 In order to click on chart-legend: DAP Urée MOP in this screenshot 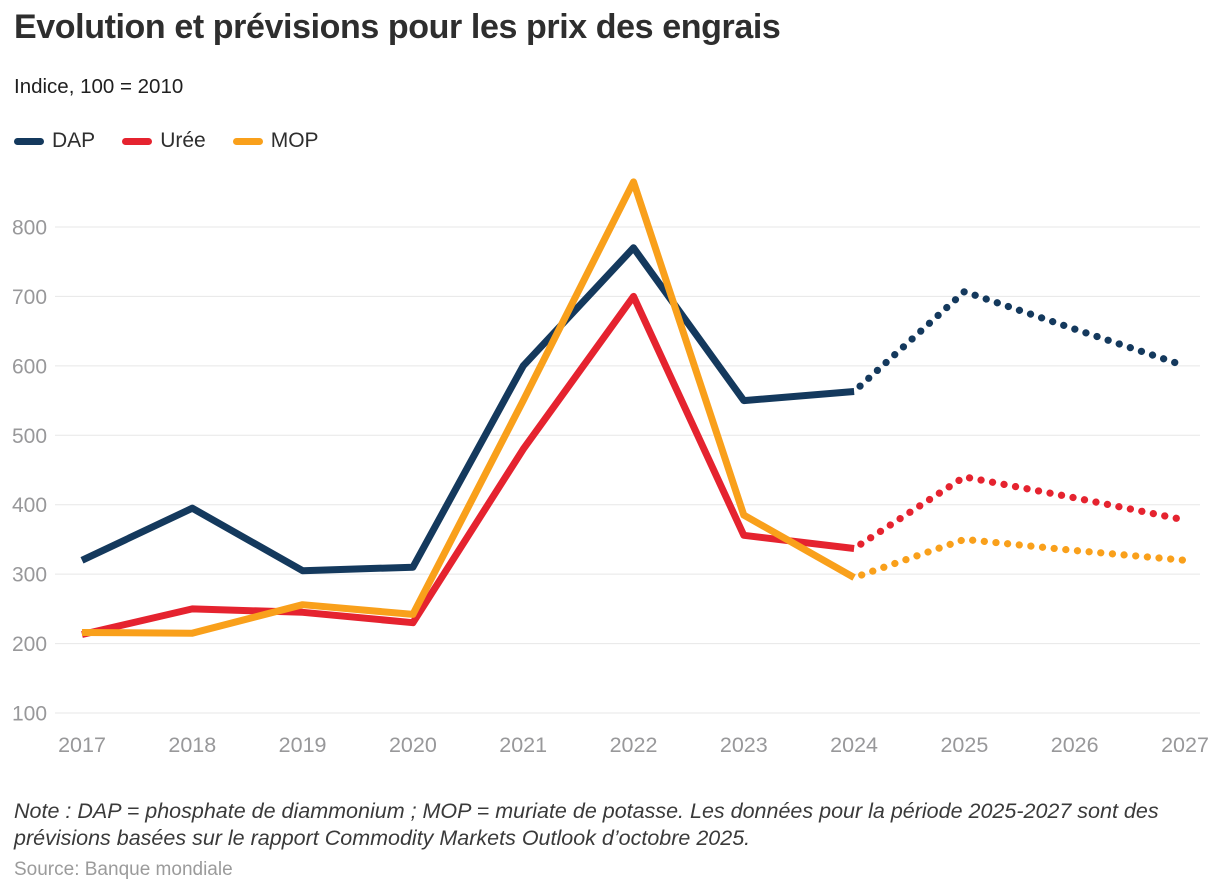, I will do `click(166, 141)`.